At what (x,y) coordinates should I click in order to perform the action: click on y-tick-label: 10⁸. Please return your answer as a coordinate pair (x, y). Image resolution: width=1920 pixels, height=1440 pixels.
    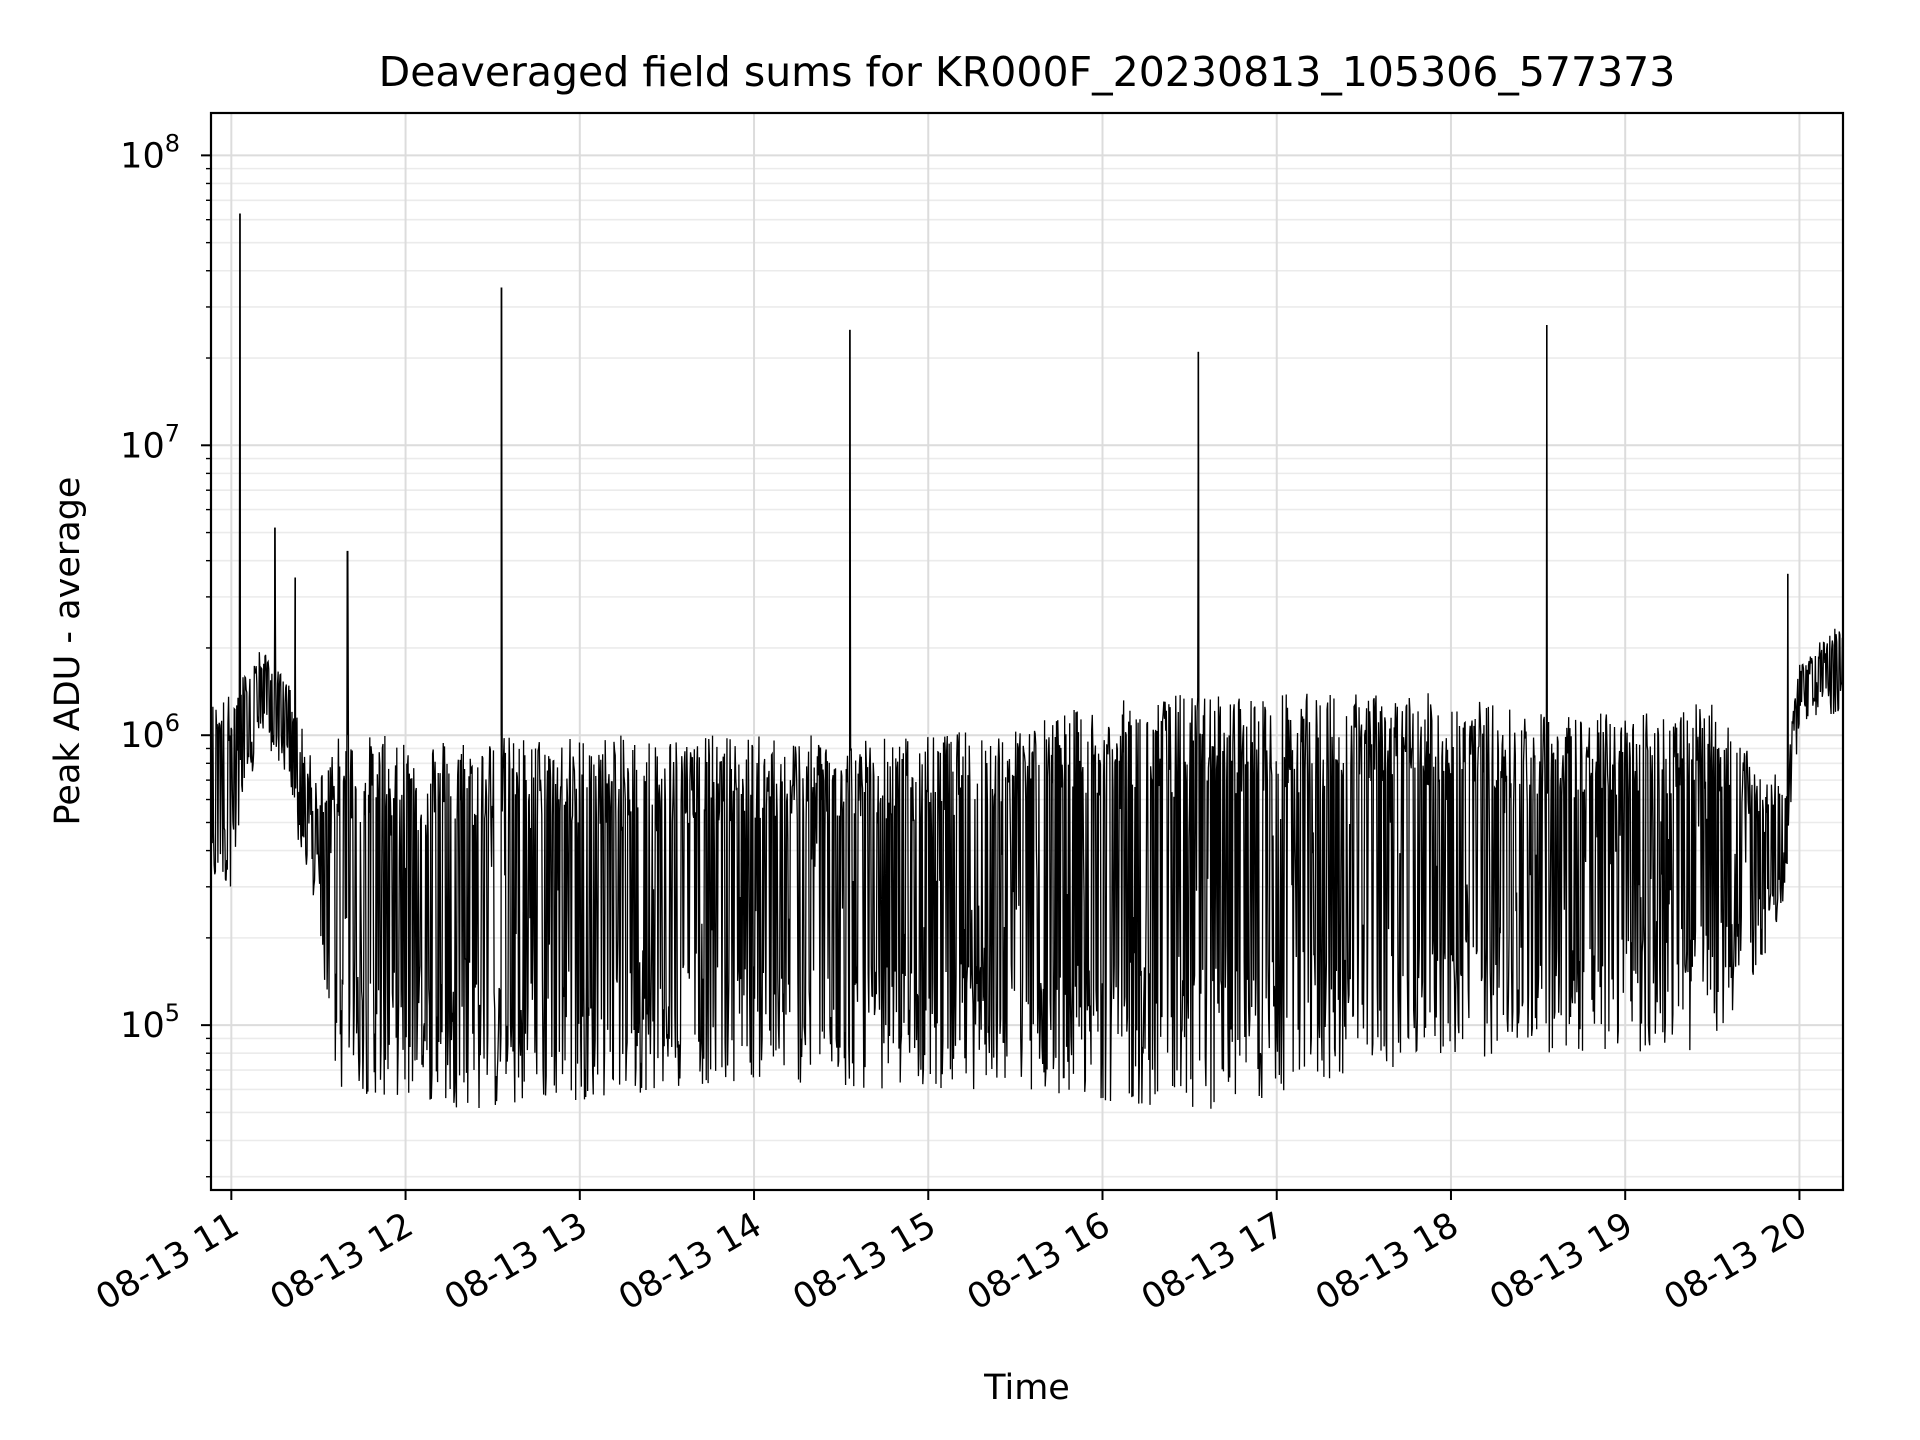
    Looking at the image, I should click on (150, 152).